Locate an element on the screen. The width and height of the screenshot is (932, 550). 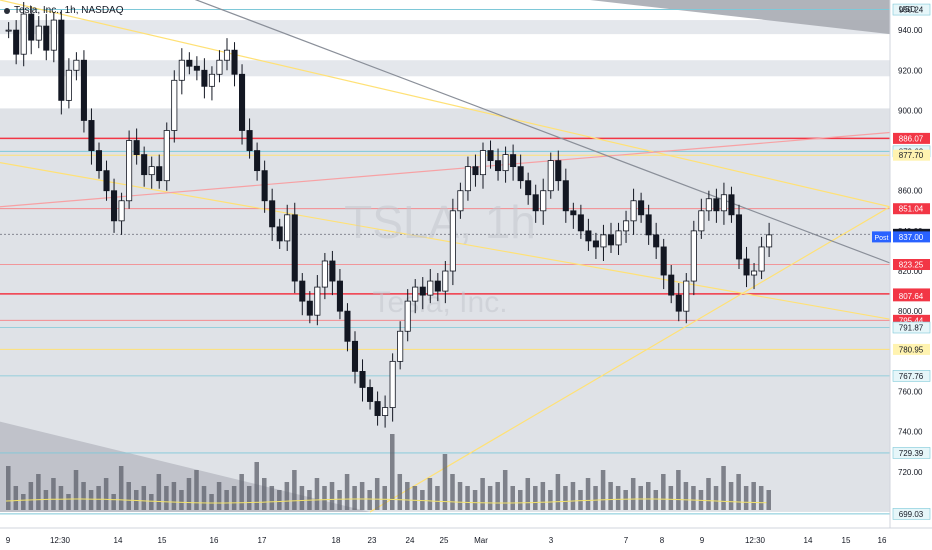
price-label: 837.00 Post is located at coordinates (901, 237).